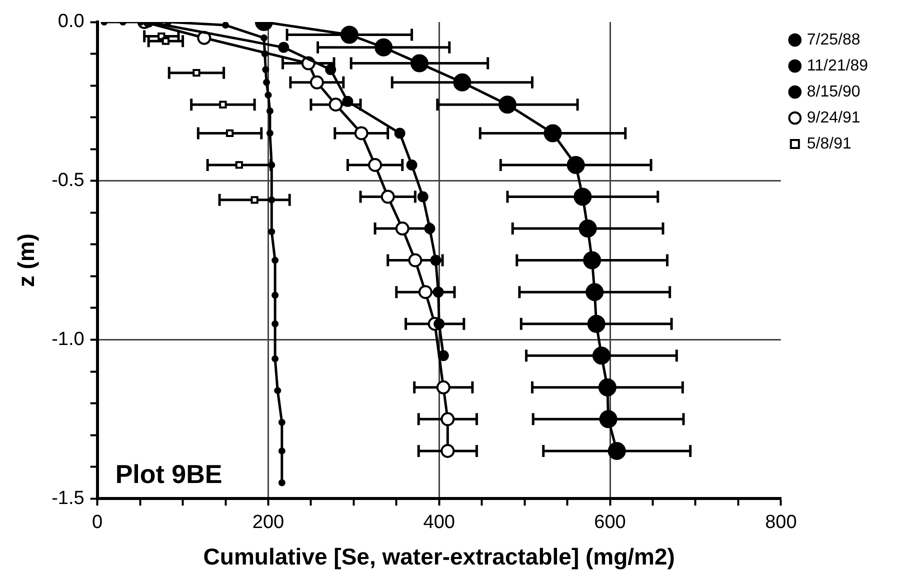 This screenshot has width=908, height=582. Describe the element at coordinates (439, 523) in the screenshot. I see `x-tick-label: 400` at that location.